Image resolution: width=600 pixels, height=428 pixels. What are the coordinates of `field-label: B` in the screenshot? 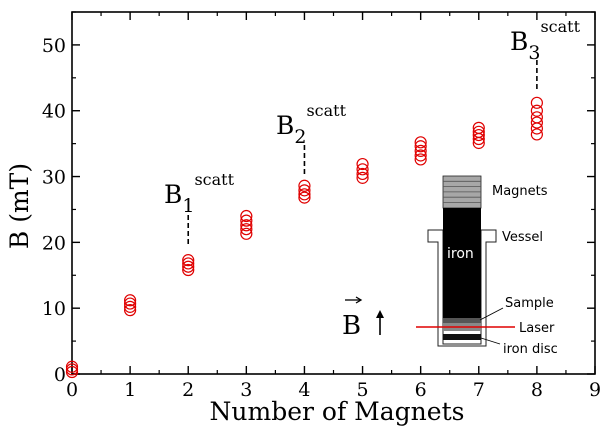 It's located at (351, 326).